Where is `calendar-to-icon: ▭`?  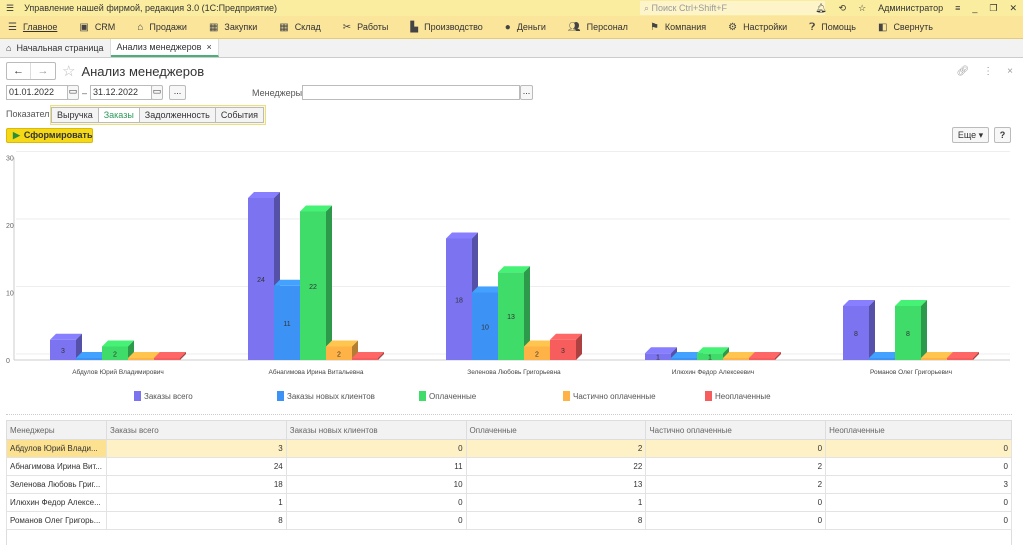
calendar-to-icon: ▭ is located at coordinates (157, 92).